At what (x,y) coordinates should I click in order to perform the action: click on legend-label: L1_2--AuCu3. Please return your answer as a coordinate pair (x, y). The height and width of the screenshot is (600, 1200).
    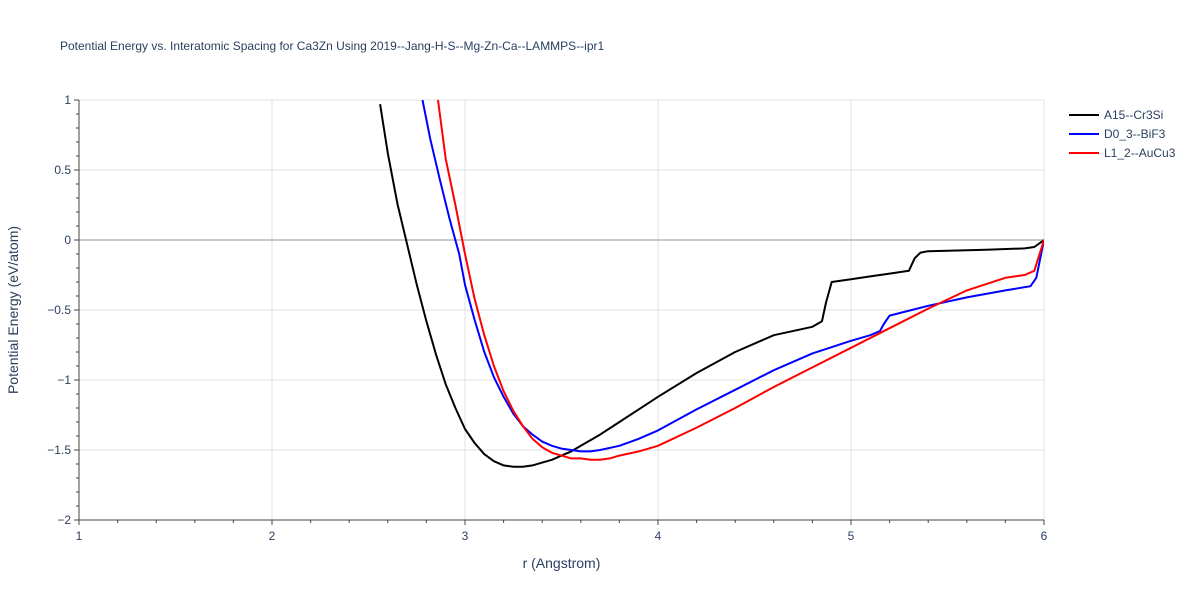
    Looking at the image, I should click on (1140, 153).